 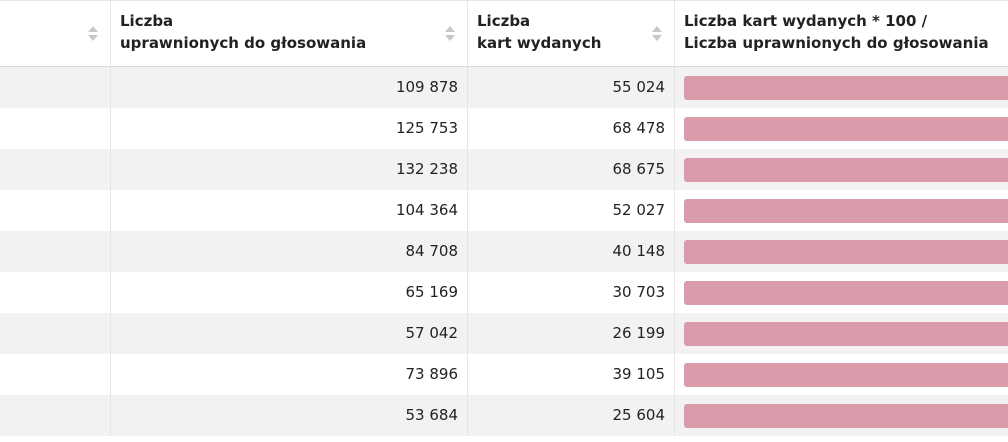 I want to click on column-header-name, so click(x=55, y=34).